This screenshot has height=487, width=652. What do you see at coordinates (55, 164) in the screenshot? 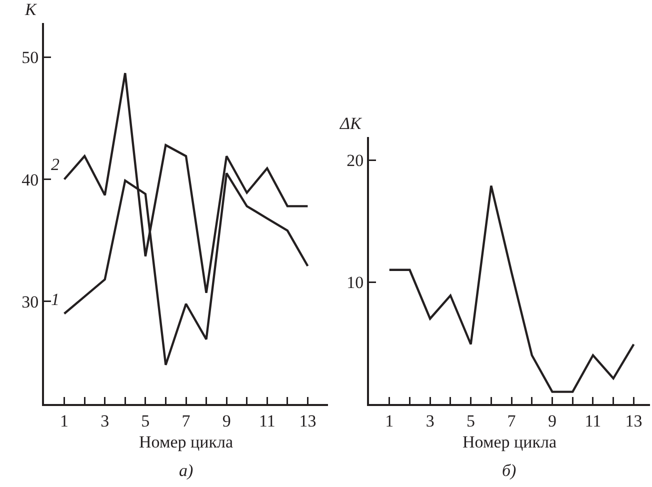
I see `series-label: 2` at bounding box center [55, 164].